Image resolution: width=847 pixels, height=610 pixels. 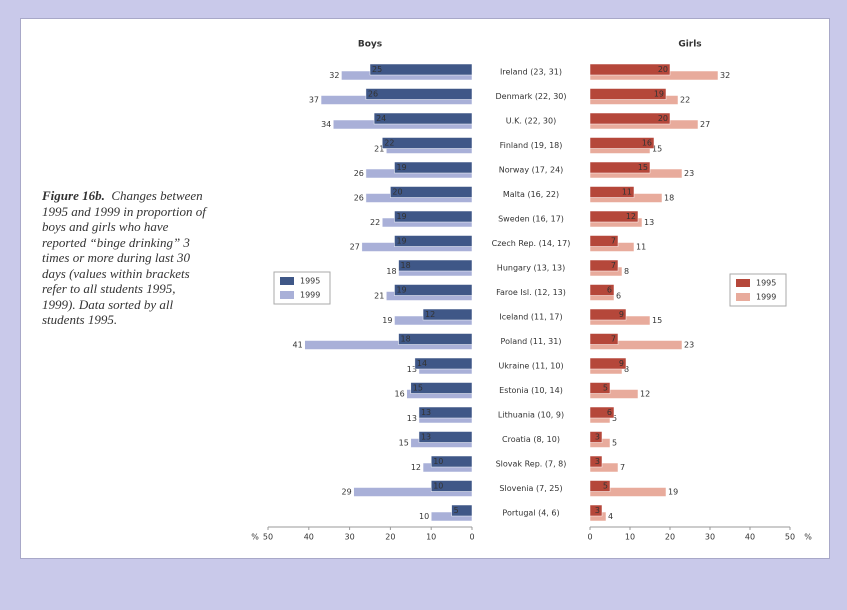 I want to click on value-label: 32, so click(x=334, y=75).